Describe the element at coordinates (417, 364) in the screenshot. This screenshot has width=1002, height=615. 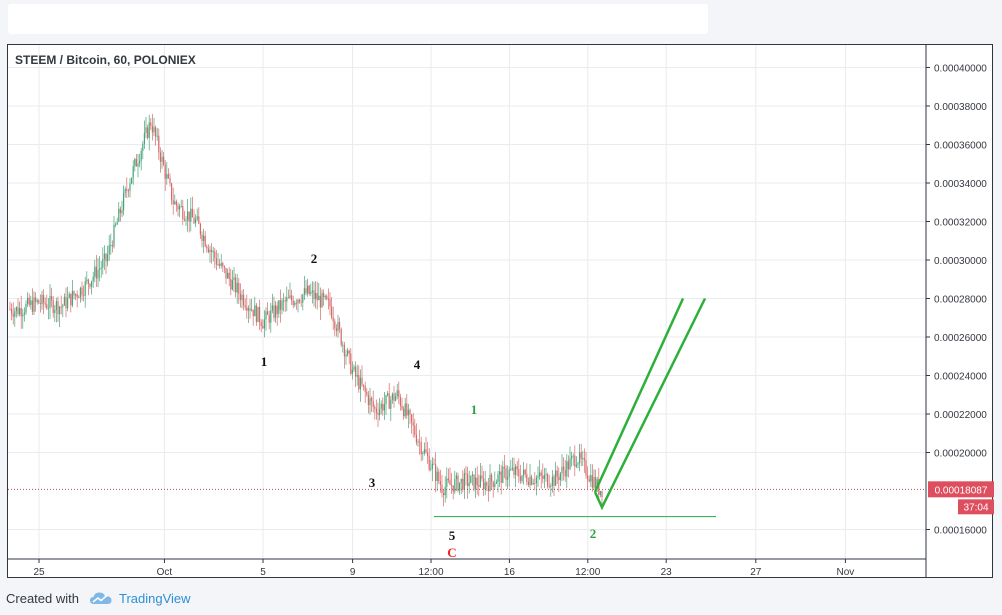
I see `wave-label: 4` at that location.